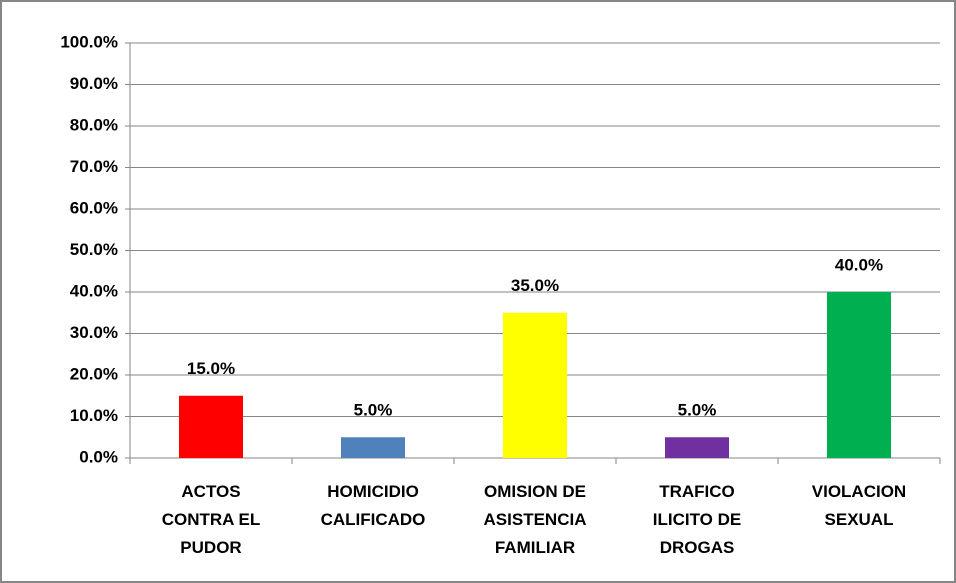  Describe the element at coordinates (89, 41) in the screenshot. I see `y-tick-label: 100.0%` at that location.